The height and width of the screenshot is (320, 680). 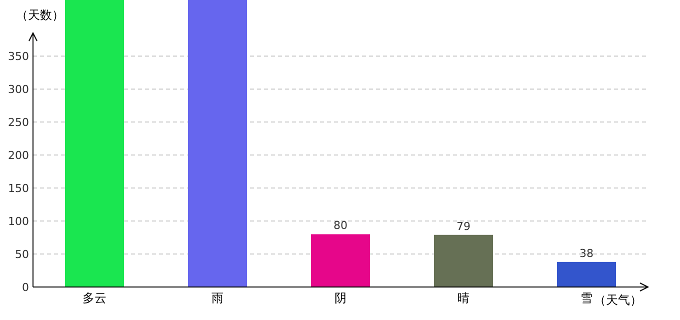 What do you see at coordinates (218, 298) in the screenshot?
I see `x-tick-label: 雨` at bounding box center [218, 298].